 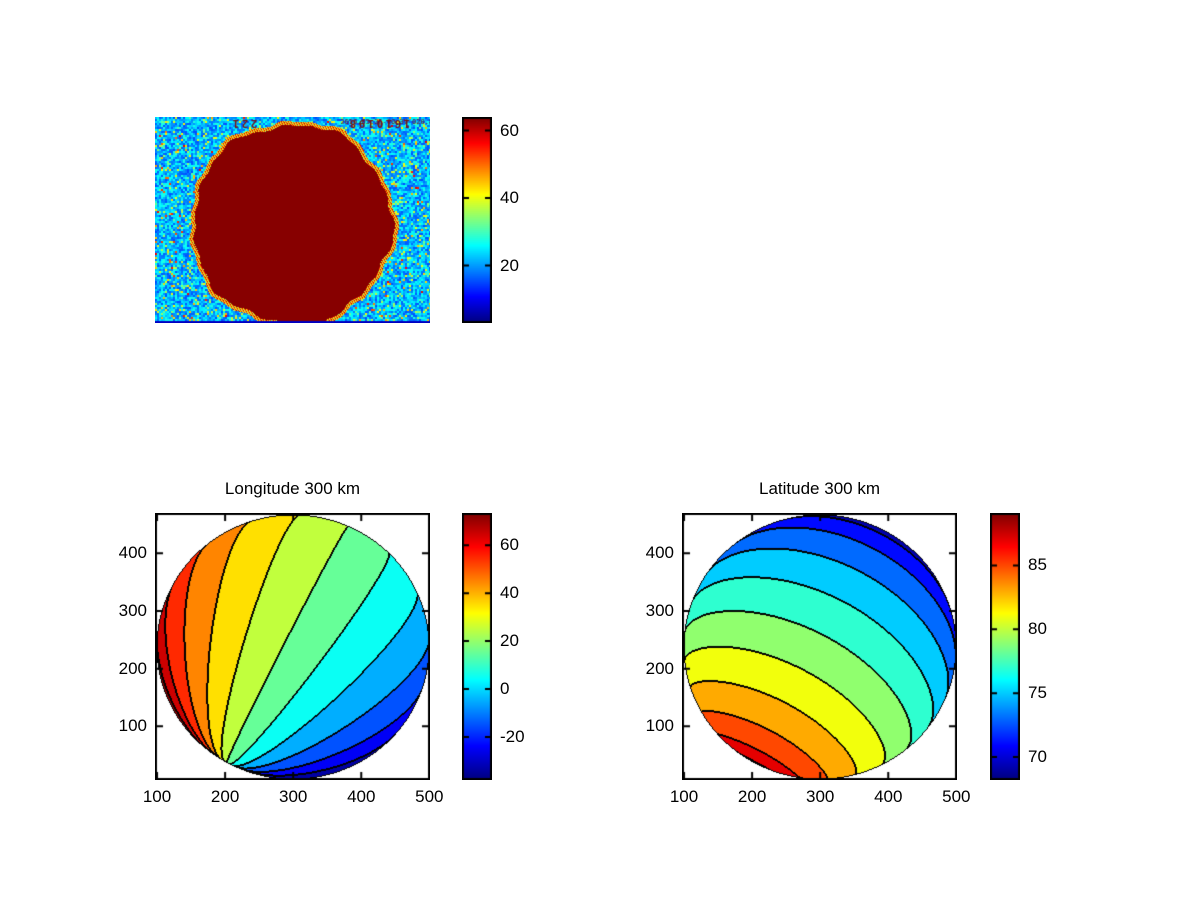 What do you see at coordinates (509, 545) in the screenshot?
I see `longitude-colorbar-tick-label: 60` at bounding box center [509, 545].